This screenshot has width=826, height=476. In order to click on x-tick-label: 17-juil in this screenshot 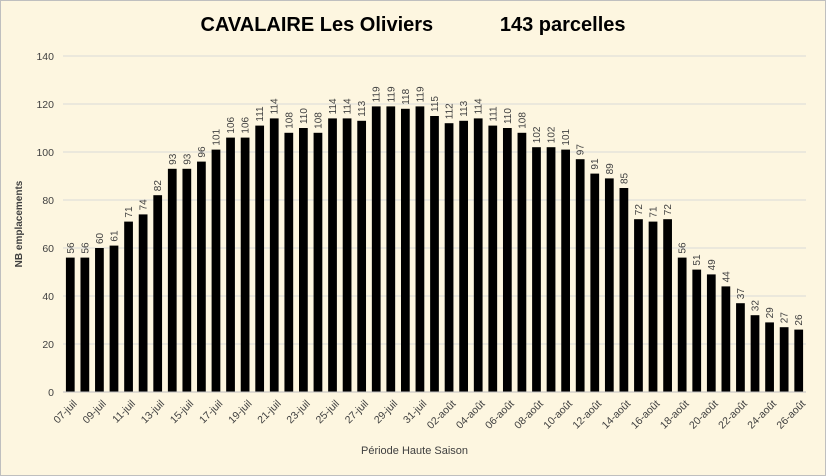, I will do `click(211, 412)`.